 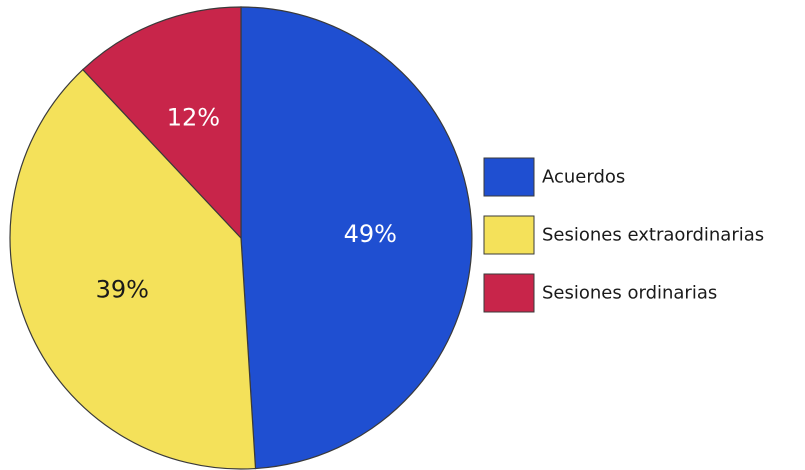 I want to click on legend-label-1: Acuerdos, so click(x=583, y=177).